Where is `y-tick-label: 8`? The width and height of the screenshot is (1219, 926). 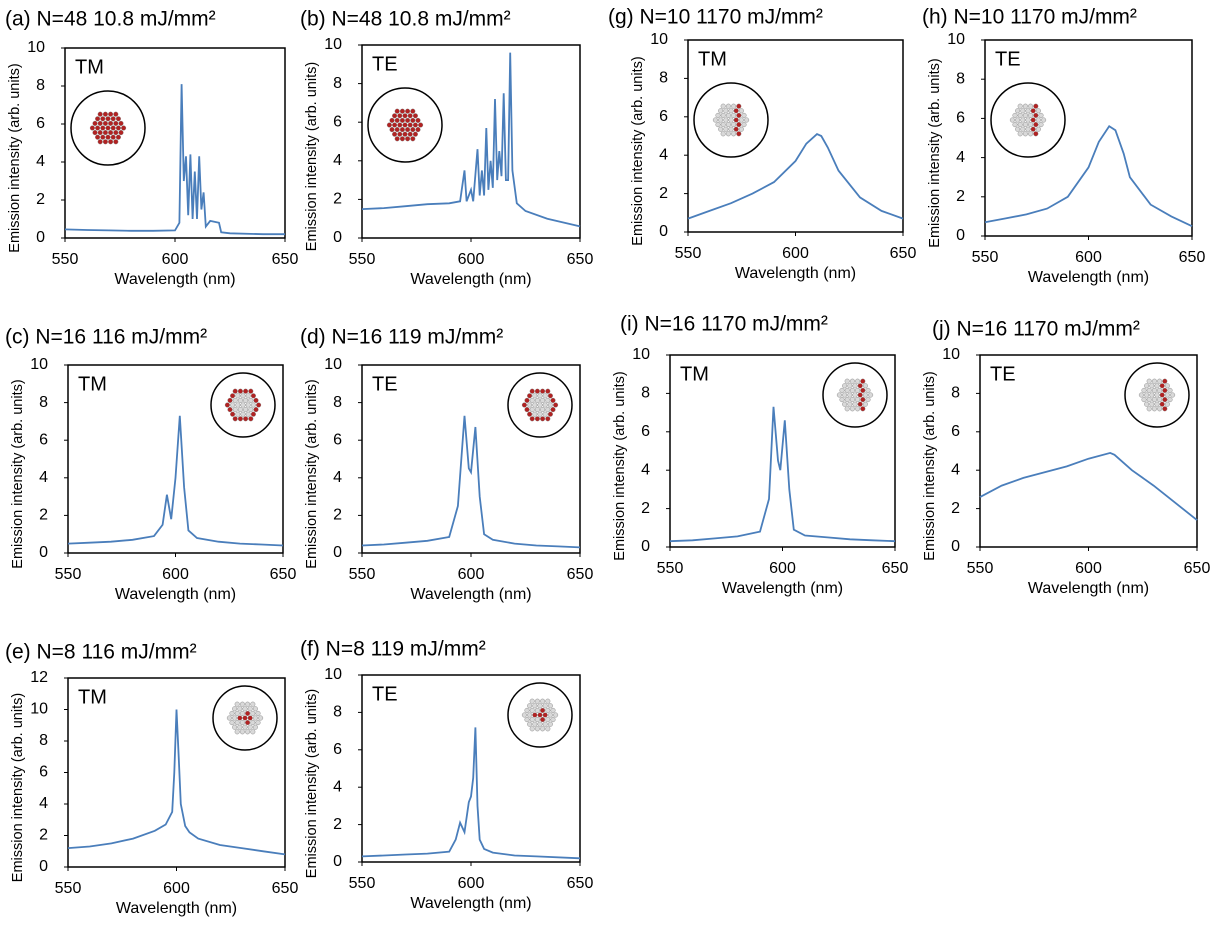
y-tick-label: 8 is located at coordinates (337, 83).